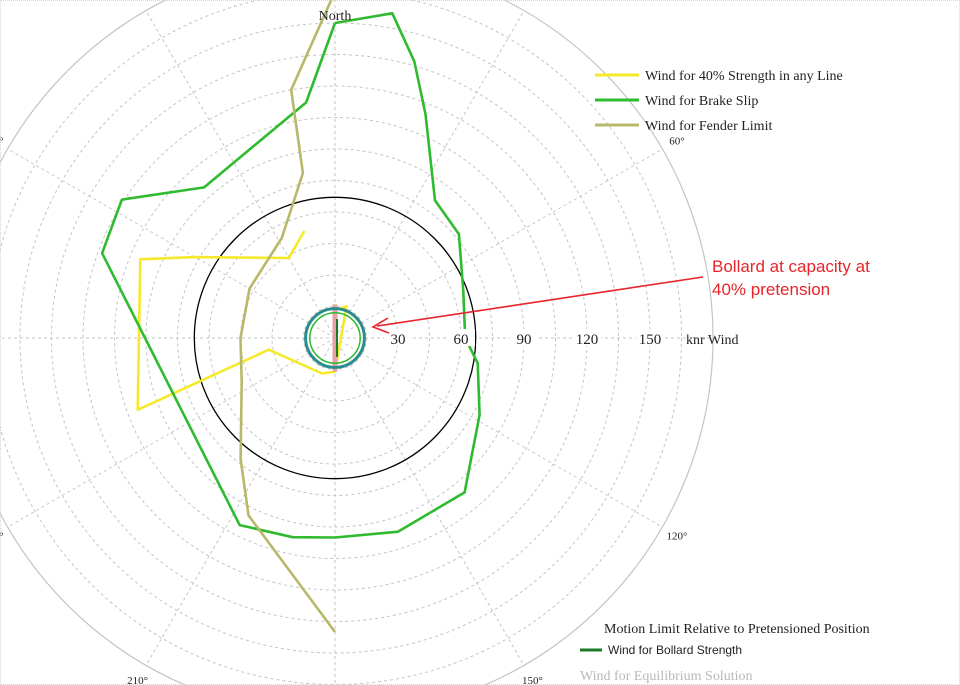  Describe the element at coordinates (744, 76) in the screenshot. I see `legend-label-1: Wind for 40% Strength in any Line` at that location.